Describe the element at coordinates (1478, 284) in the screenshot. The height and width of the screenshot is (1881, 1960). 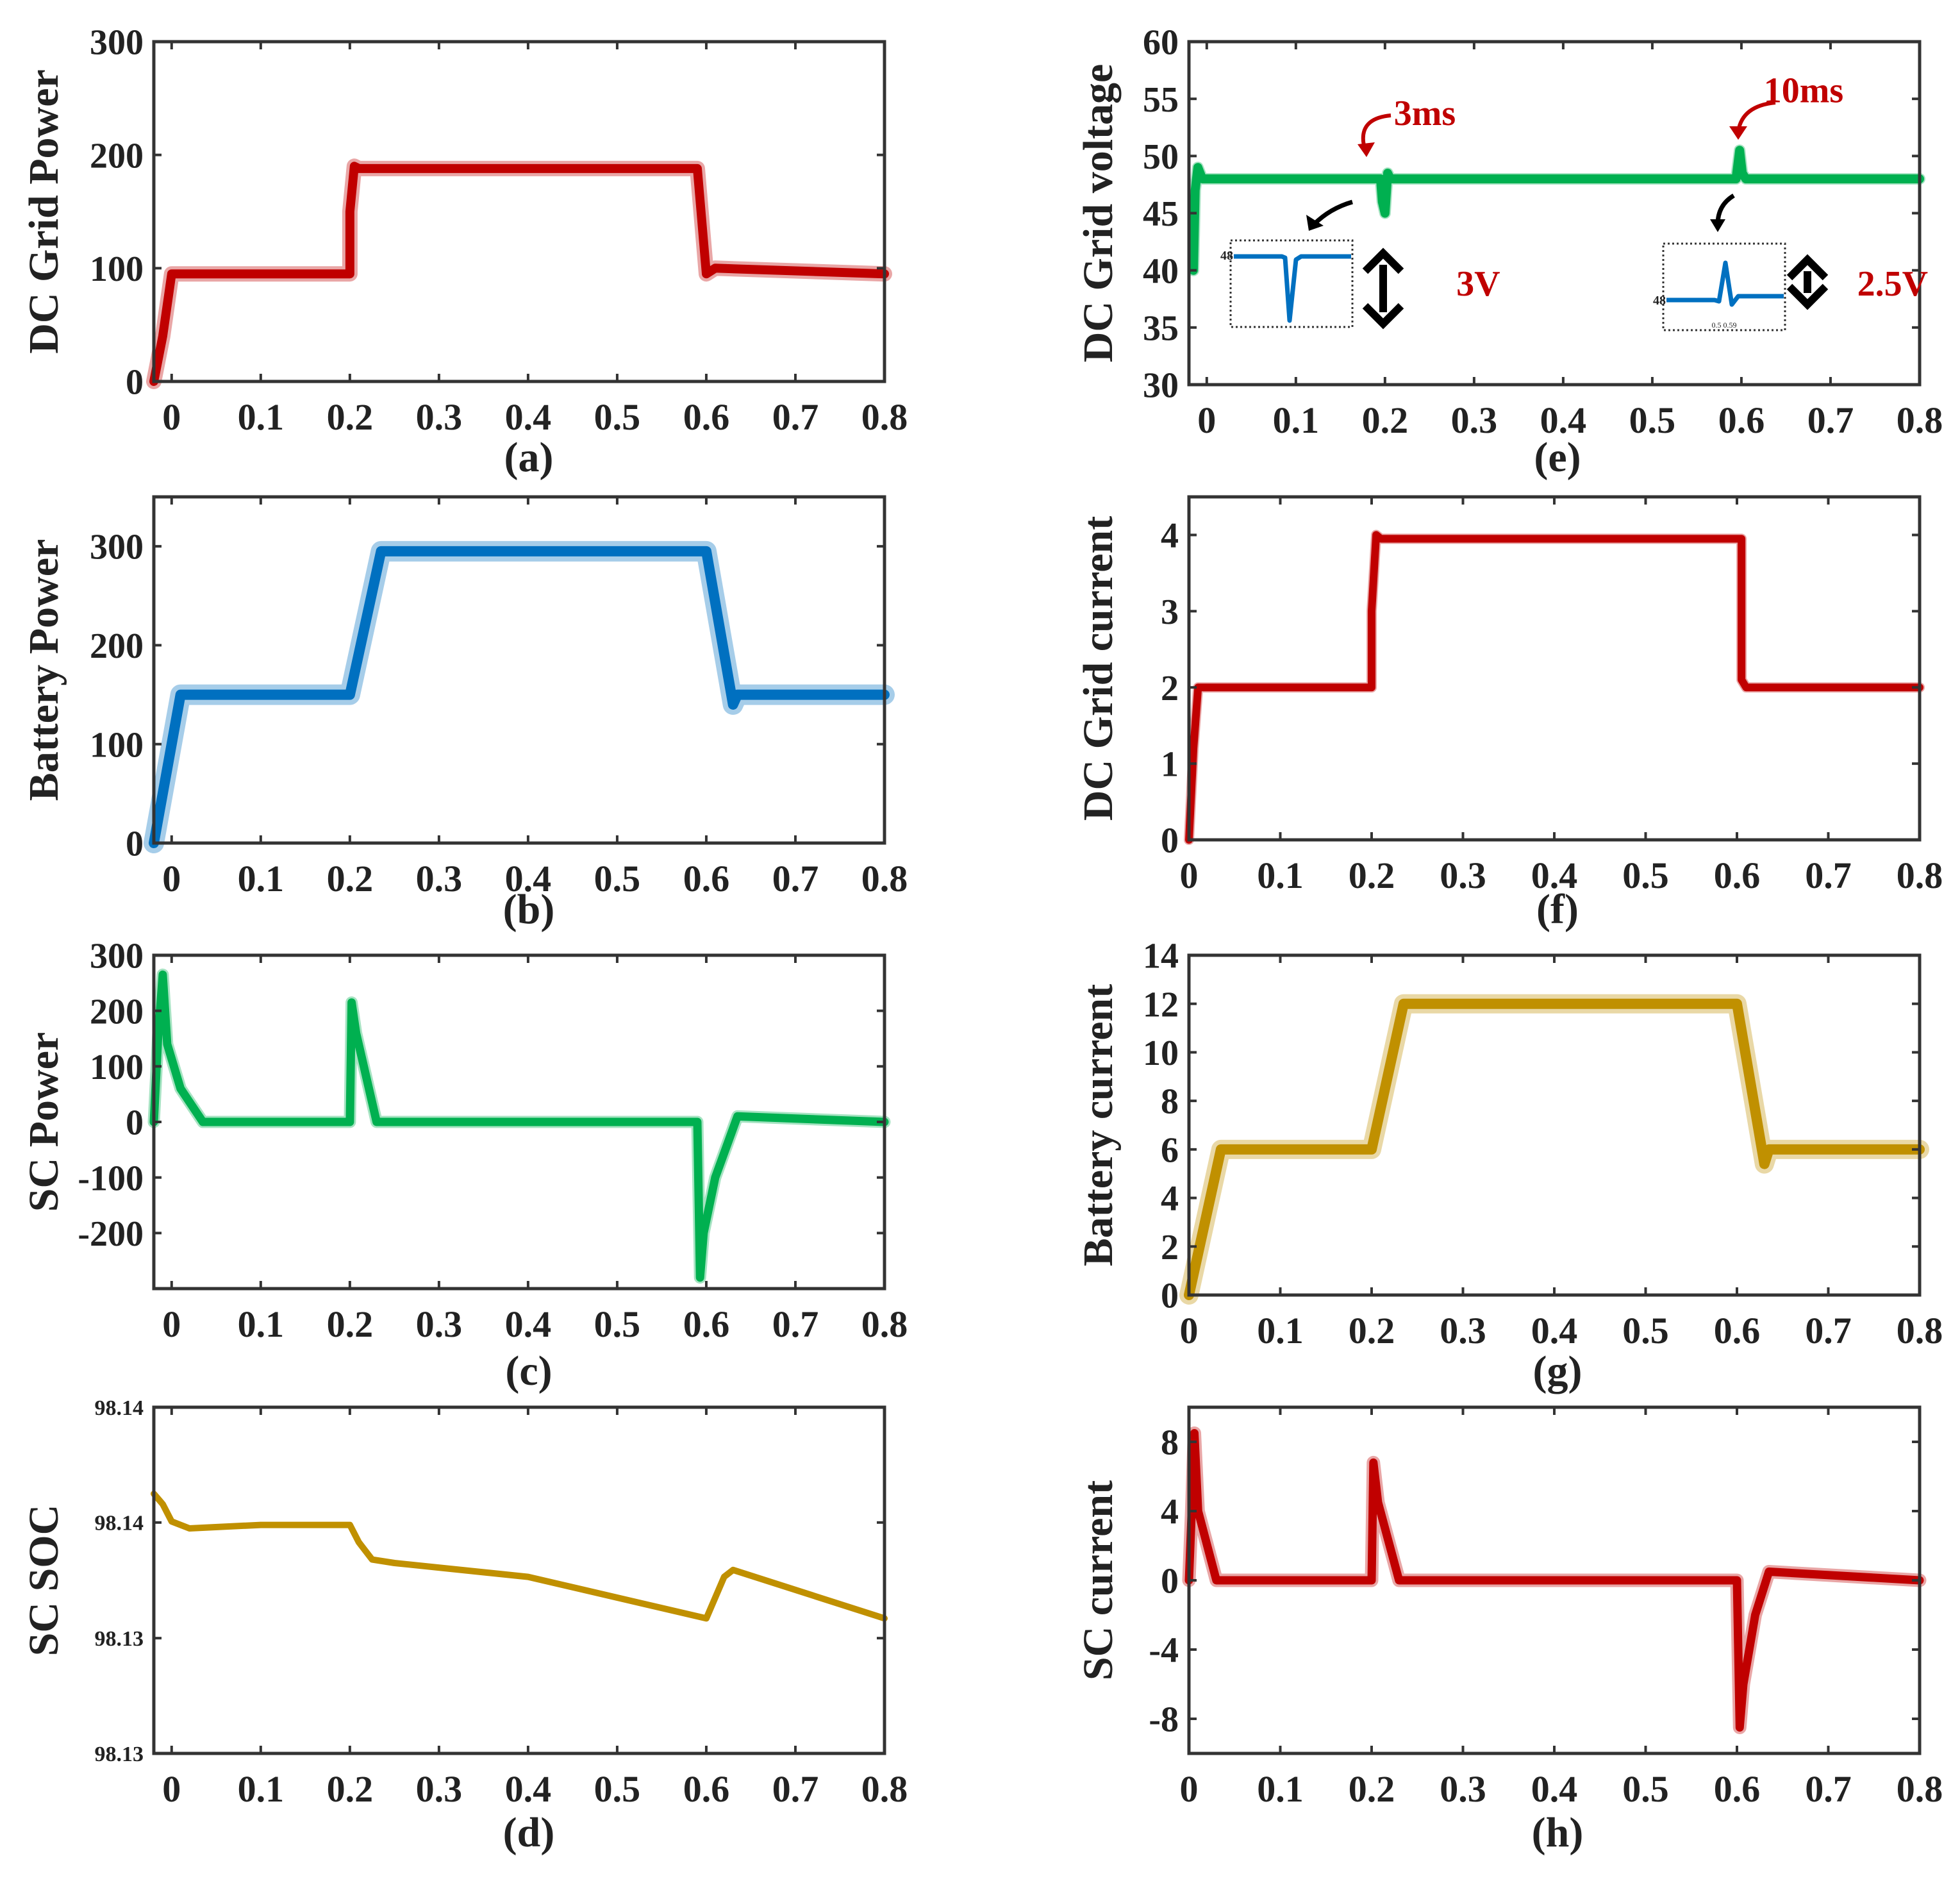
I see `annotation-3v: 3V` at that location.